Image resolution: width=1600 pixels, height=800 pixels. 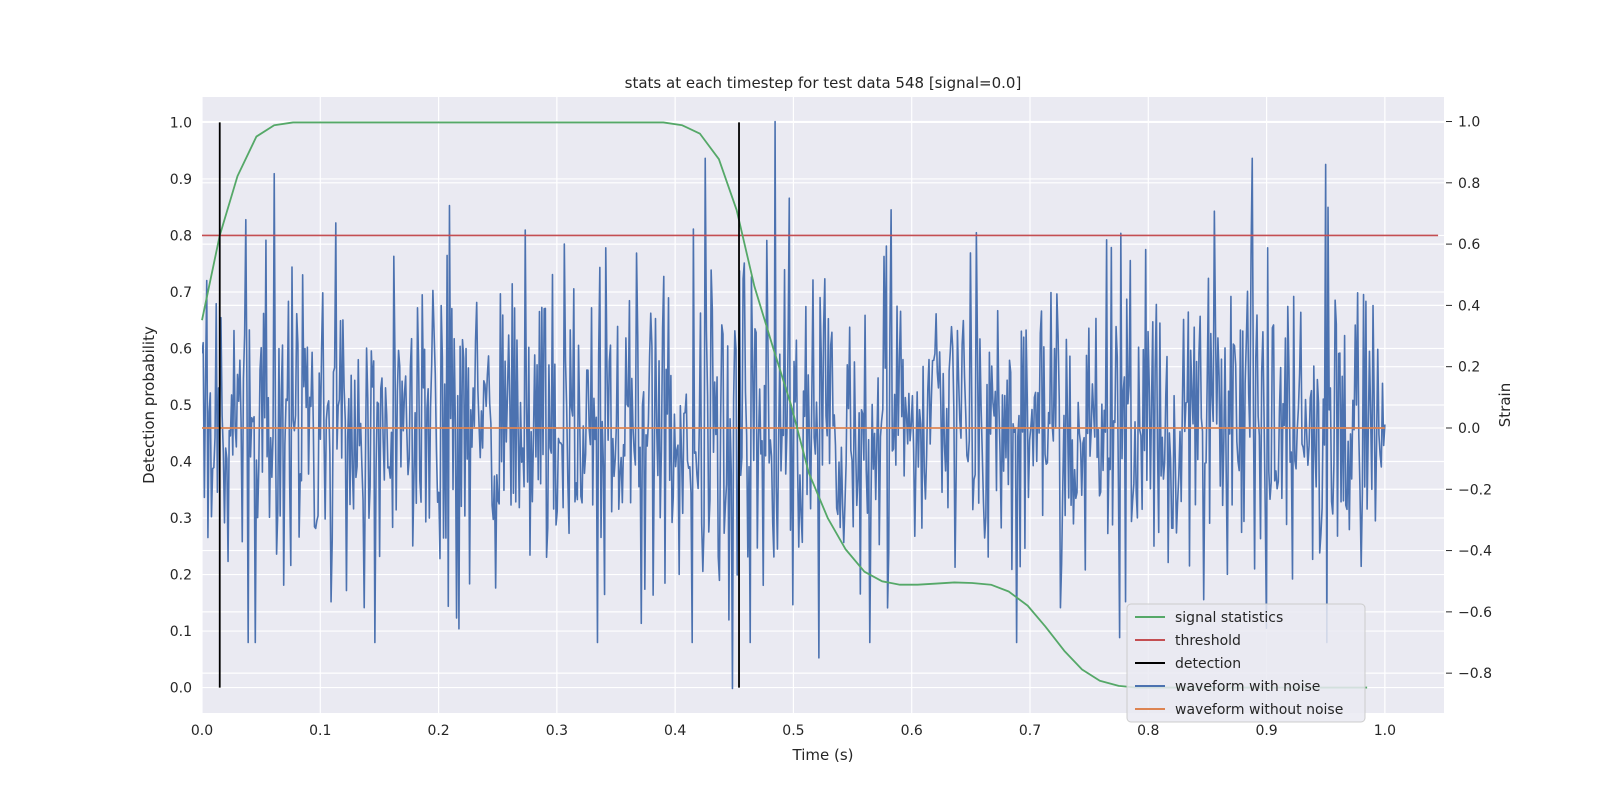 I want to click on x-axis-label: Time (s), so click(x=823, y=755).